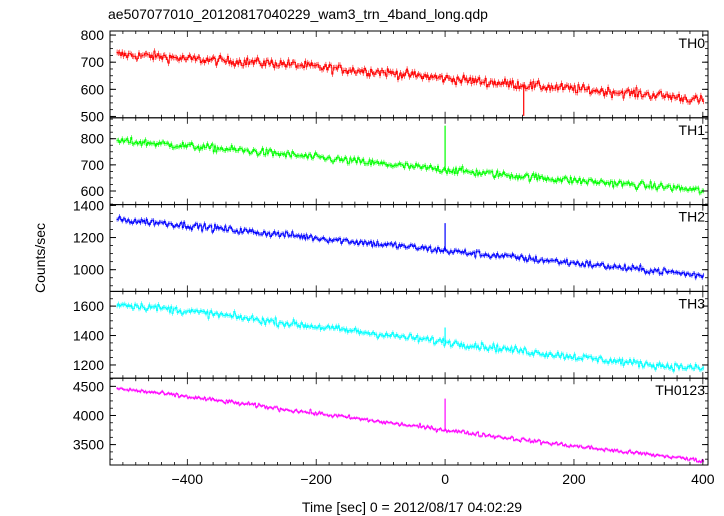  I want to click on series-errorbars-th0, so click(410, 76).